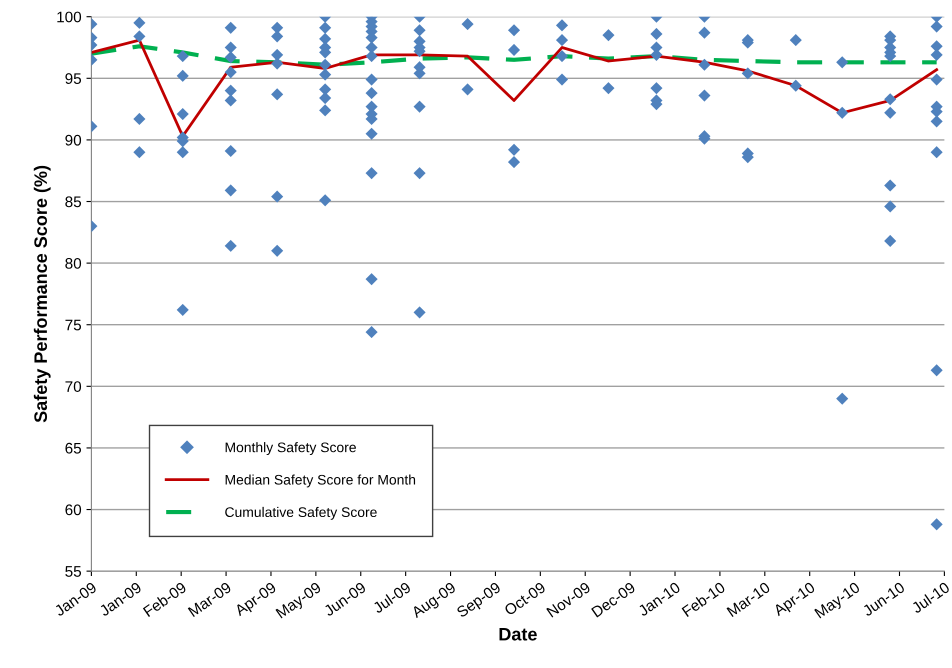  Describe the element at coordinates (518, 634) in the screenshot. I see `x-axis-title: Date` at that location.